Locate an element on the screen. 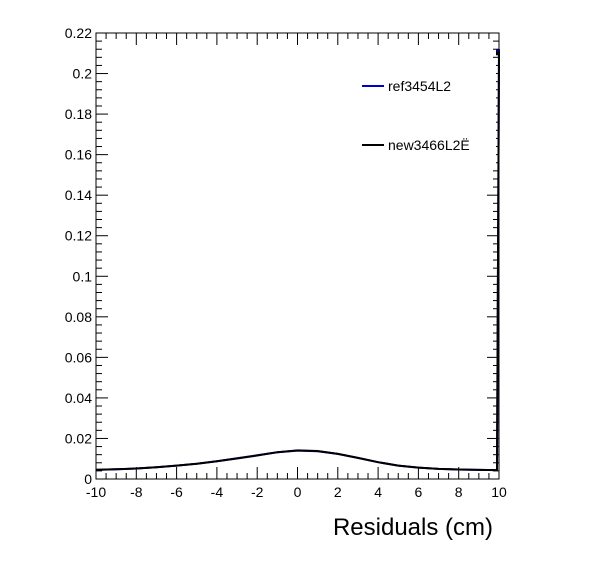 Image resolution: width=596 pixels, height=577 pixels. legend: ref3454L2 new3466L2Ë is located at coordinates (427, 113).